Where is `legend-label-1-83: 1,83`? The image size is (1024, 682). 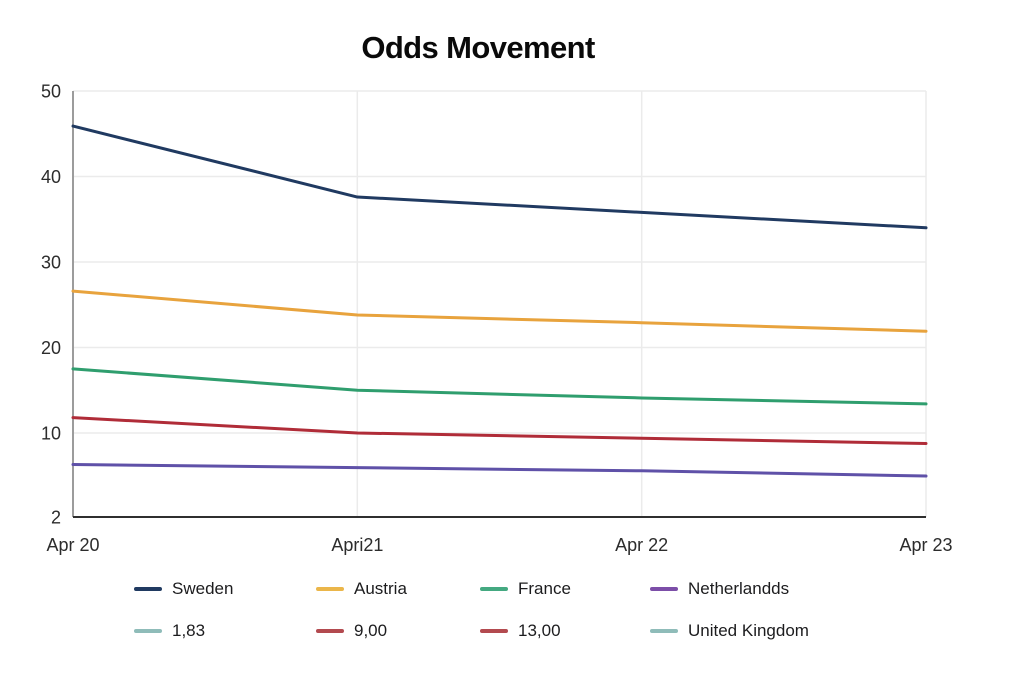
legend-label-1-83: 1,83 is located at coordinates (189, 630).